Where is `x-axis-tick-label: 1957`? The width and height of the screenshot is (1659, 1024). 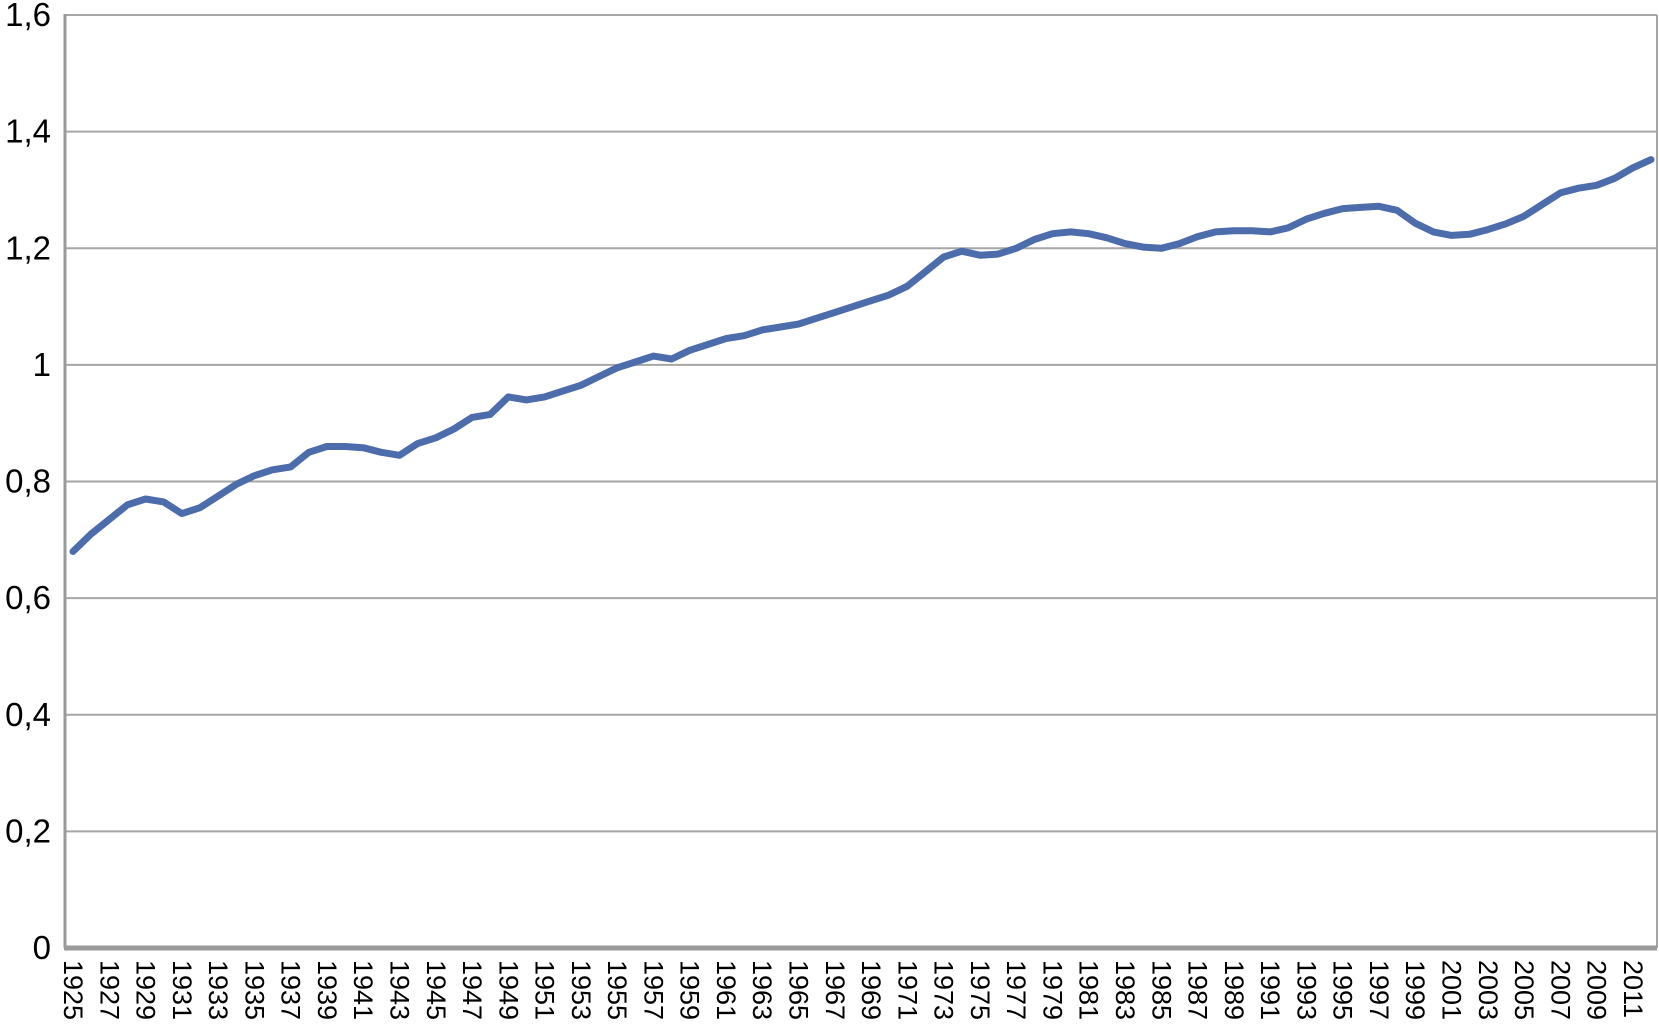 x-axis-tick-label: 1957 is located at coordinates (653, 990).